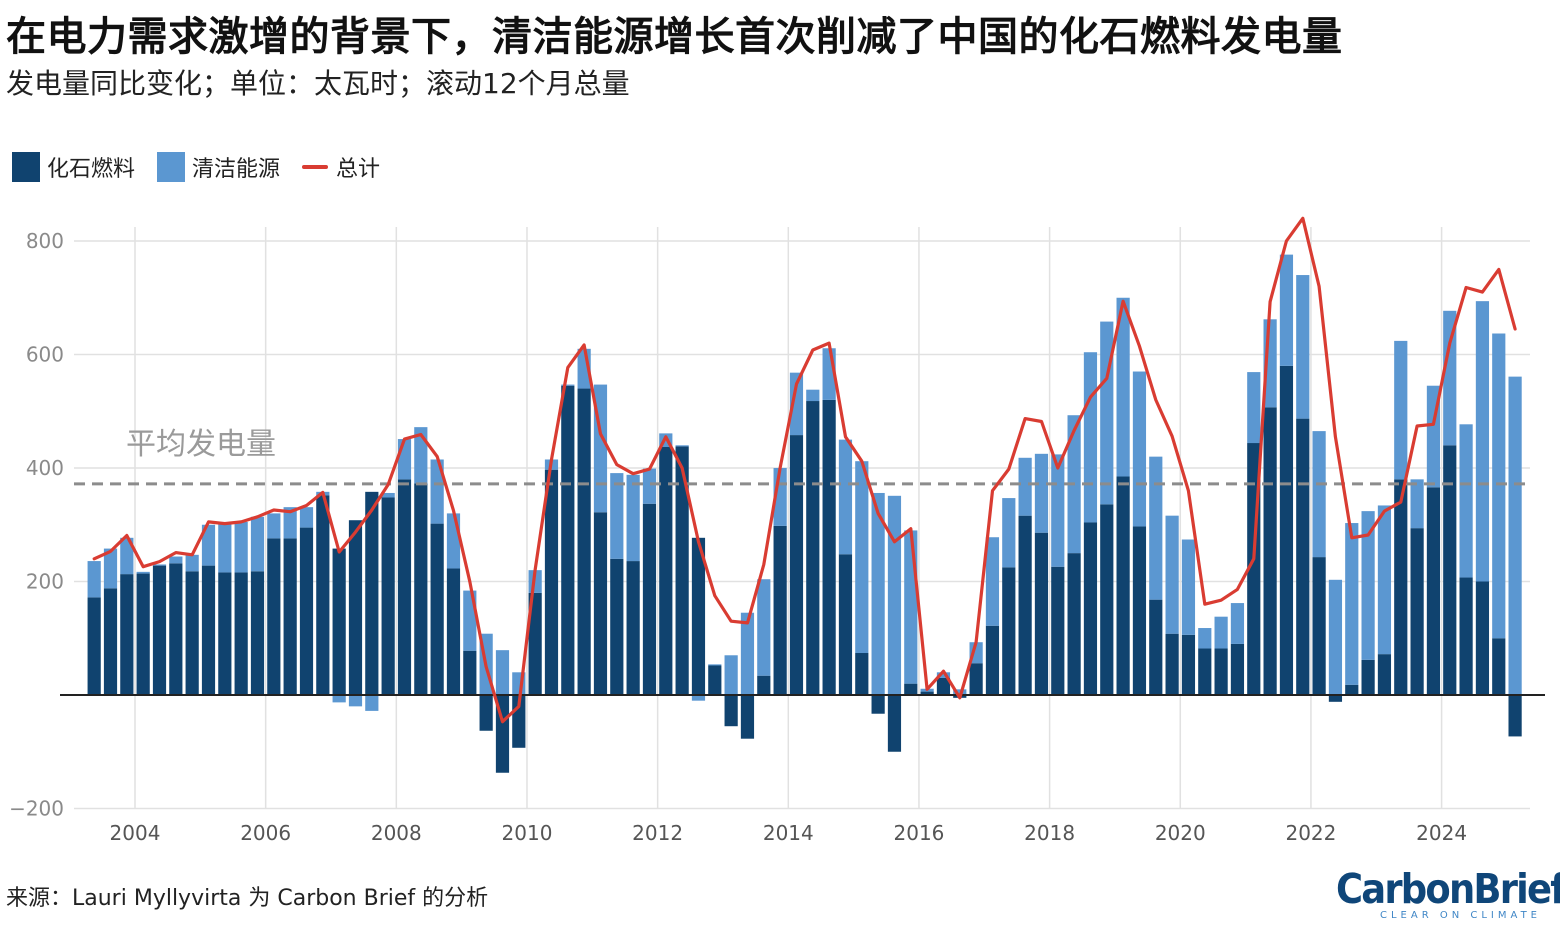 Image resolution: width=1560 pixels, height=936 pixels. I want to click on y-tick-label: 600, so click(45, 355).